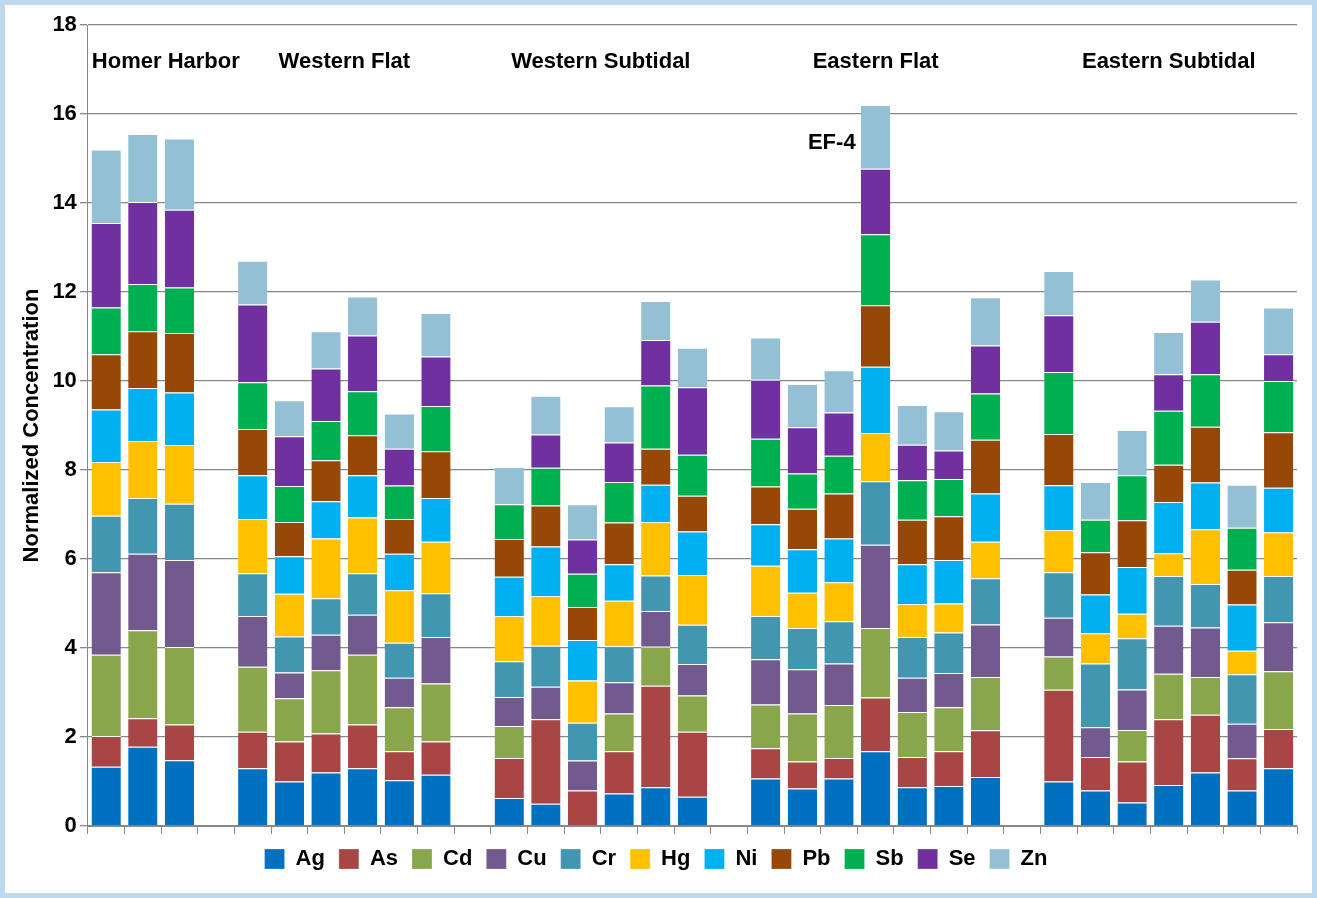 The image size is (1317, 898). Describe the element at coordinates (384, 858) in the screenshot. I see `legend-label: As` at that location.